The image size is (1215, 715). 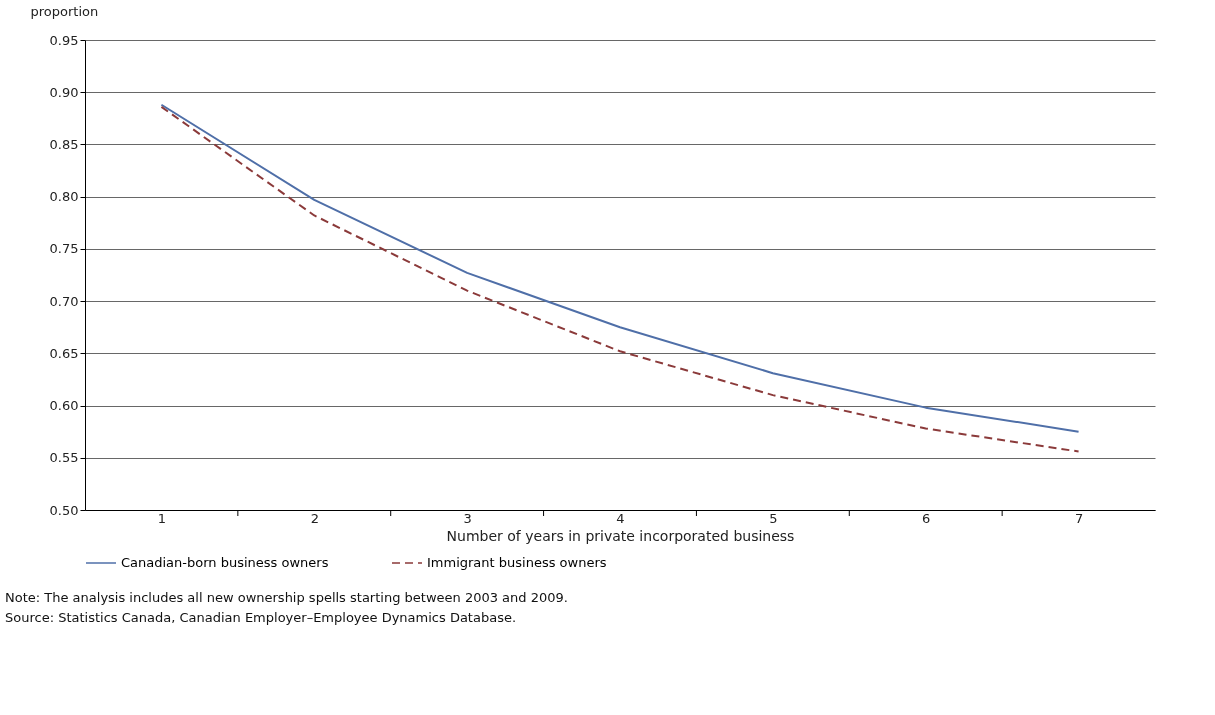 What do you see at coordinates (517, 562) in the screenshot?
I see `legend-label: Immigrant business owners` at bounding box center [517, 562].